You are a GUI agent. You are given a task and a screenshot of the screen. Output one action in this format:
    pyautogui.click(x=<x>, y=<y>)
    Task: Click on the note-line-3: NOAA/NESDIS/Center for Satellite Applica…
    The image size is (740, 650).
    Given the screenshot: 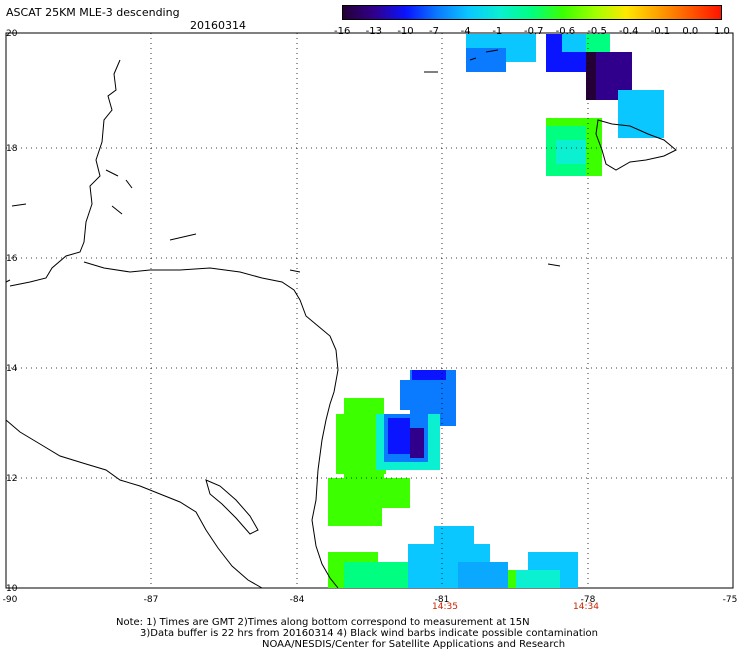 What is the action you would take?
    pyautogui.click(x=414, y=644)
    